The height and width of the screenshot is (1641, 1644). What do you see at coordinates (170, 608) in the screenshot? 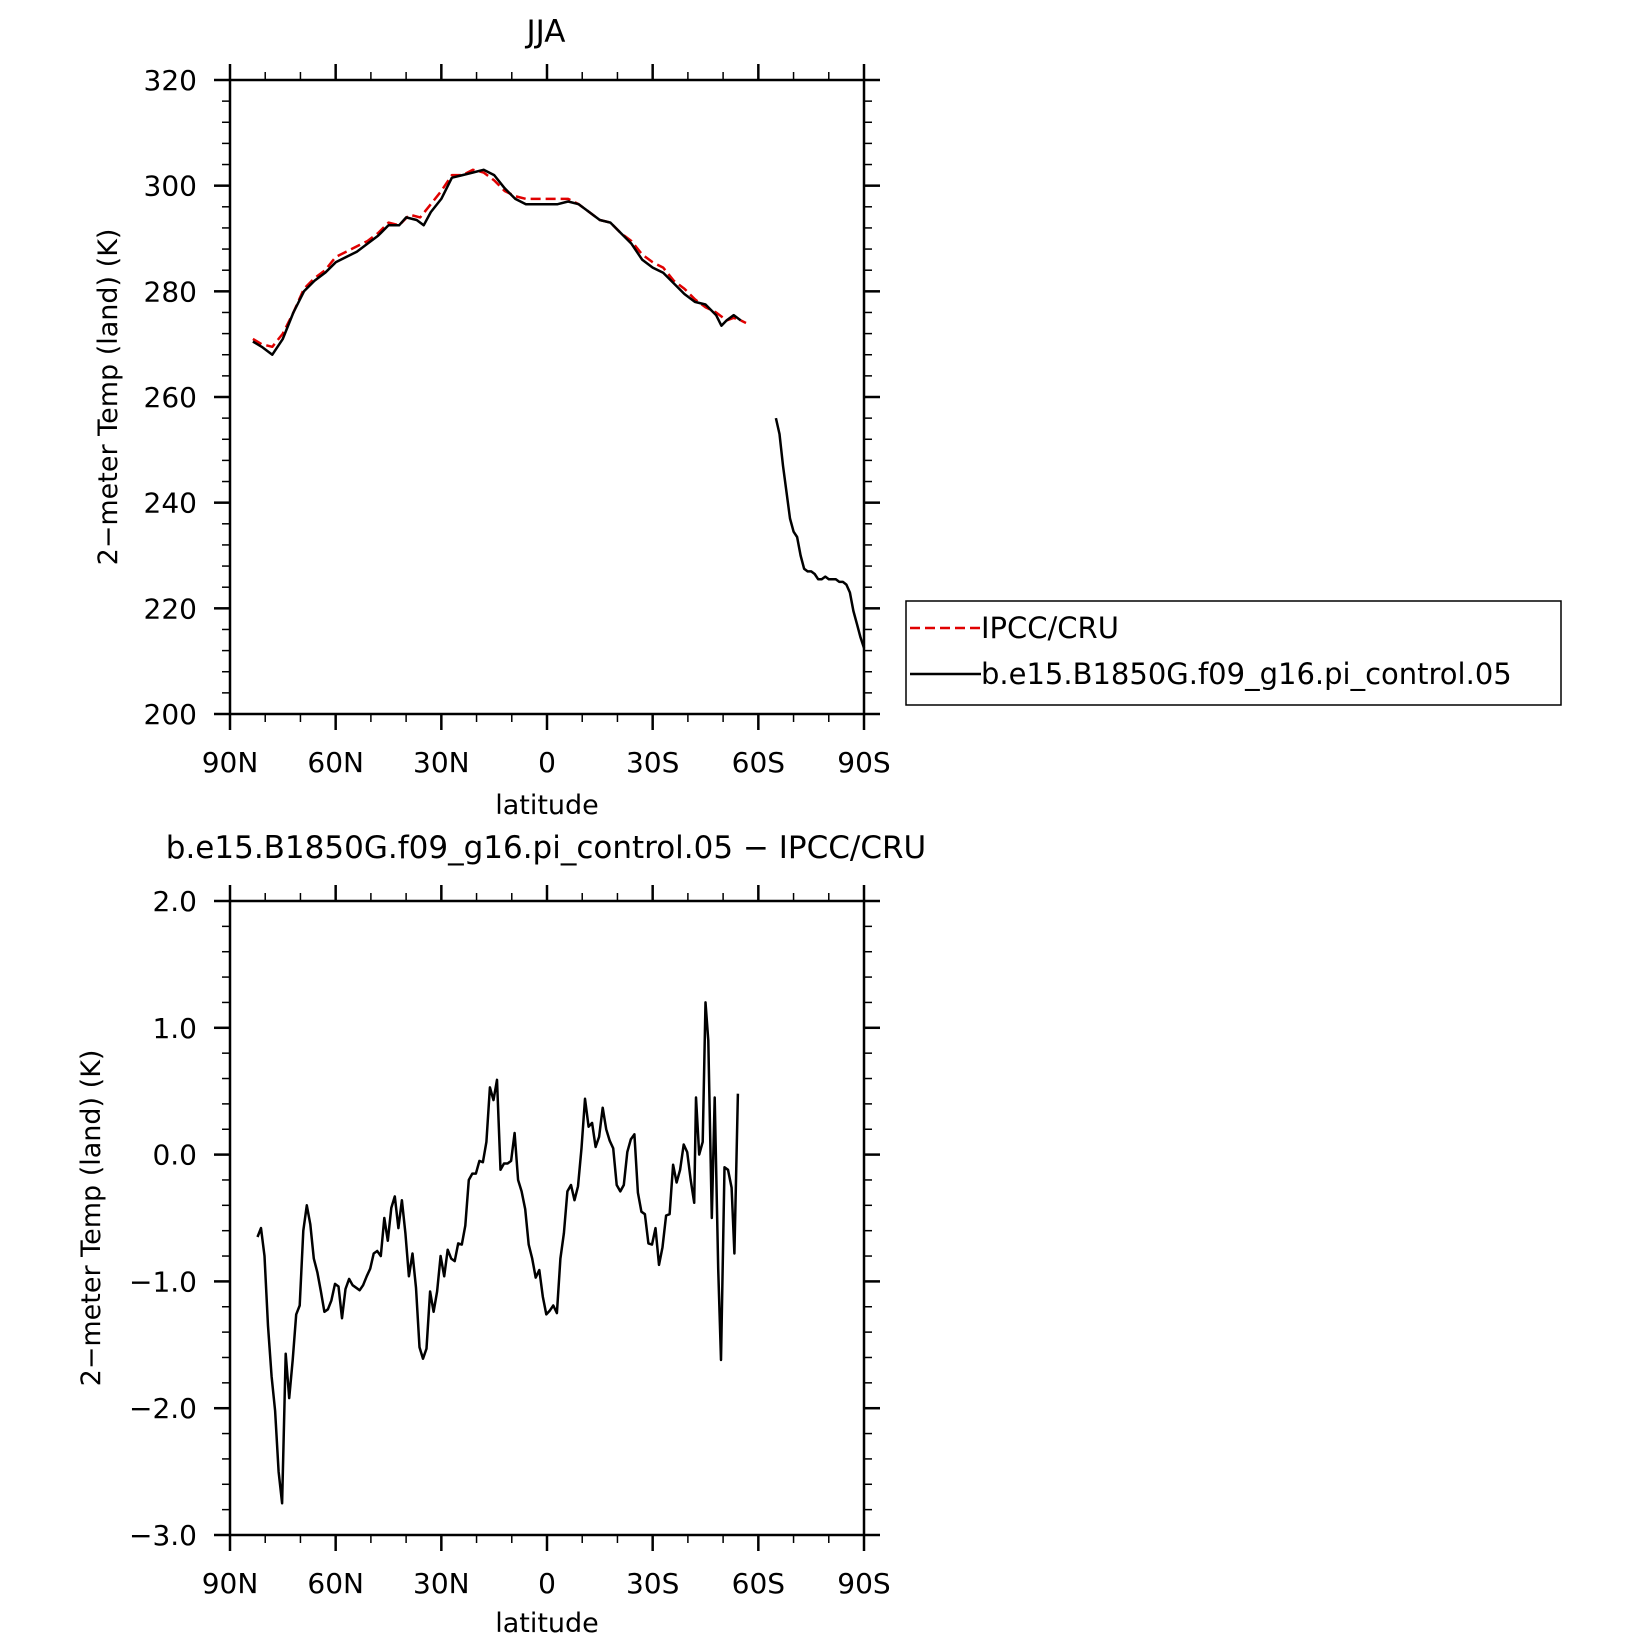
I see `y-tick-label: 220` at bounding box center [170, 608].